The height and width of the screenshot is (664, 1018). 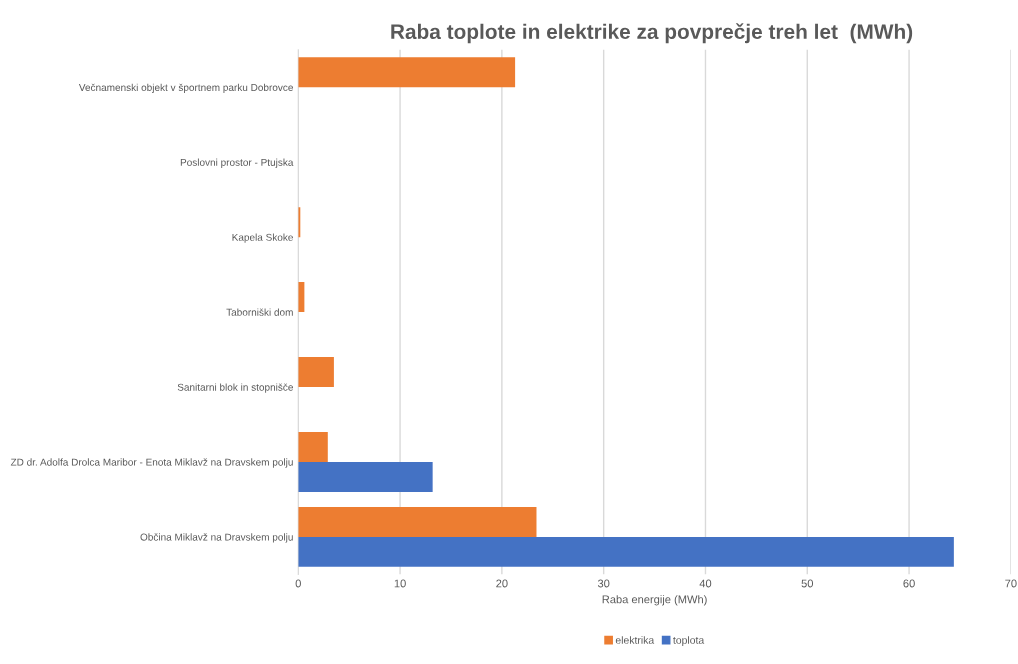 What do you see at coordinates (909, 583) in the screenshot?
I see `x-tick-label: 60` at bounding box center [909, 583].